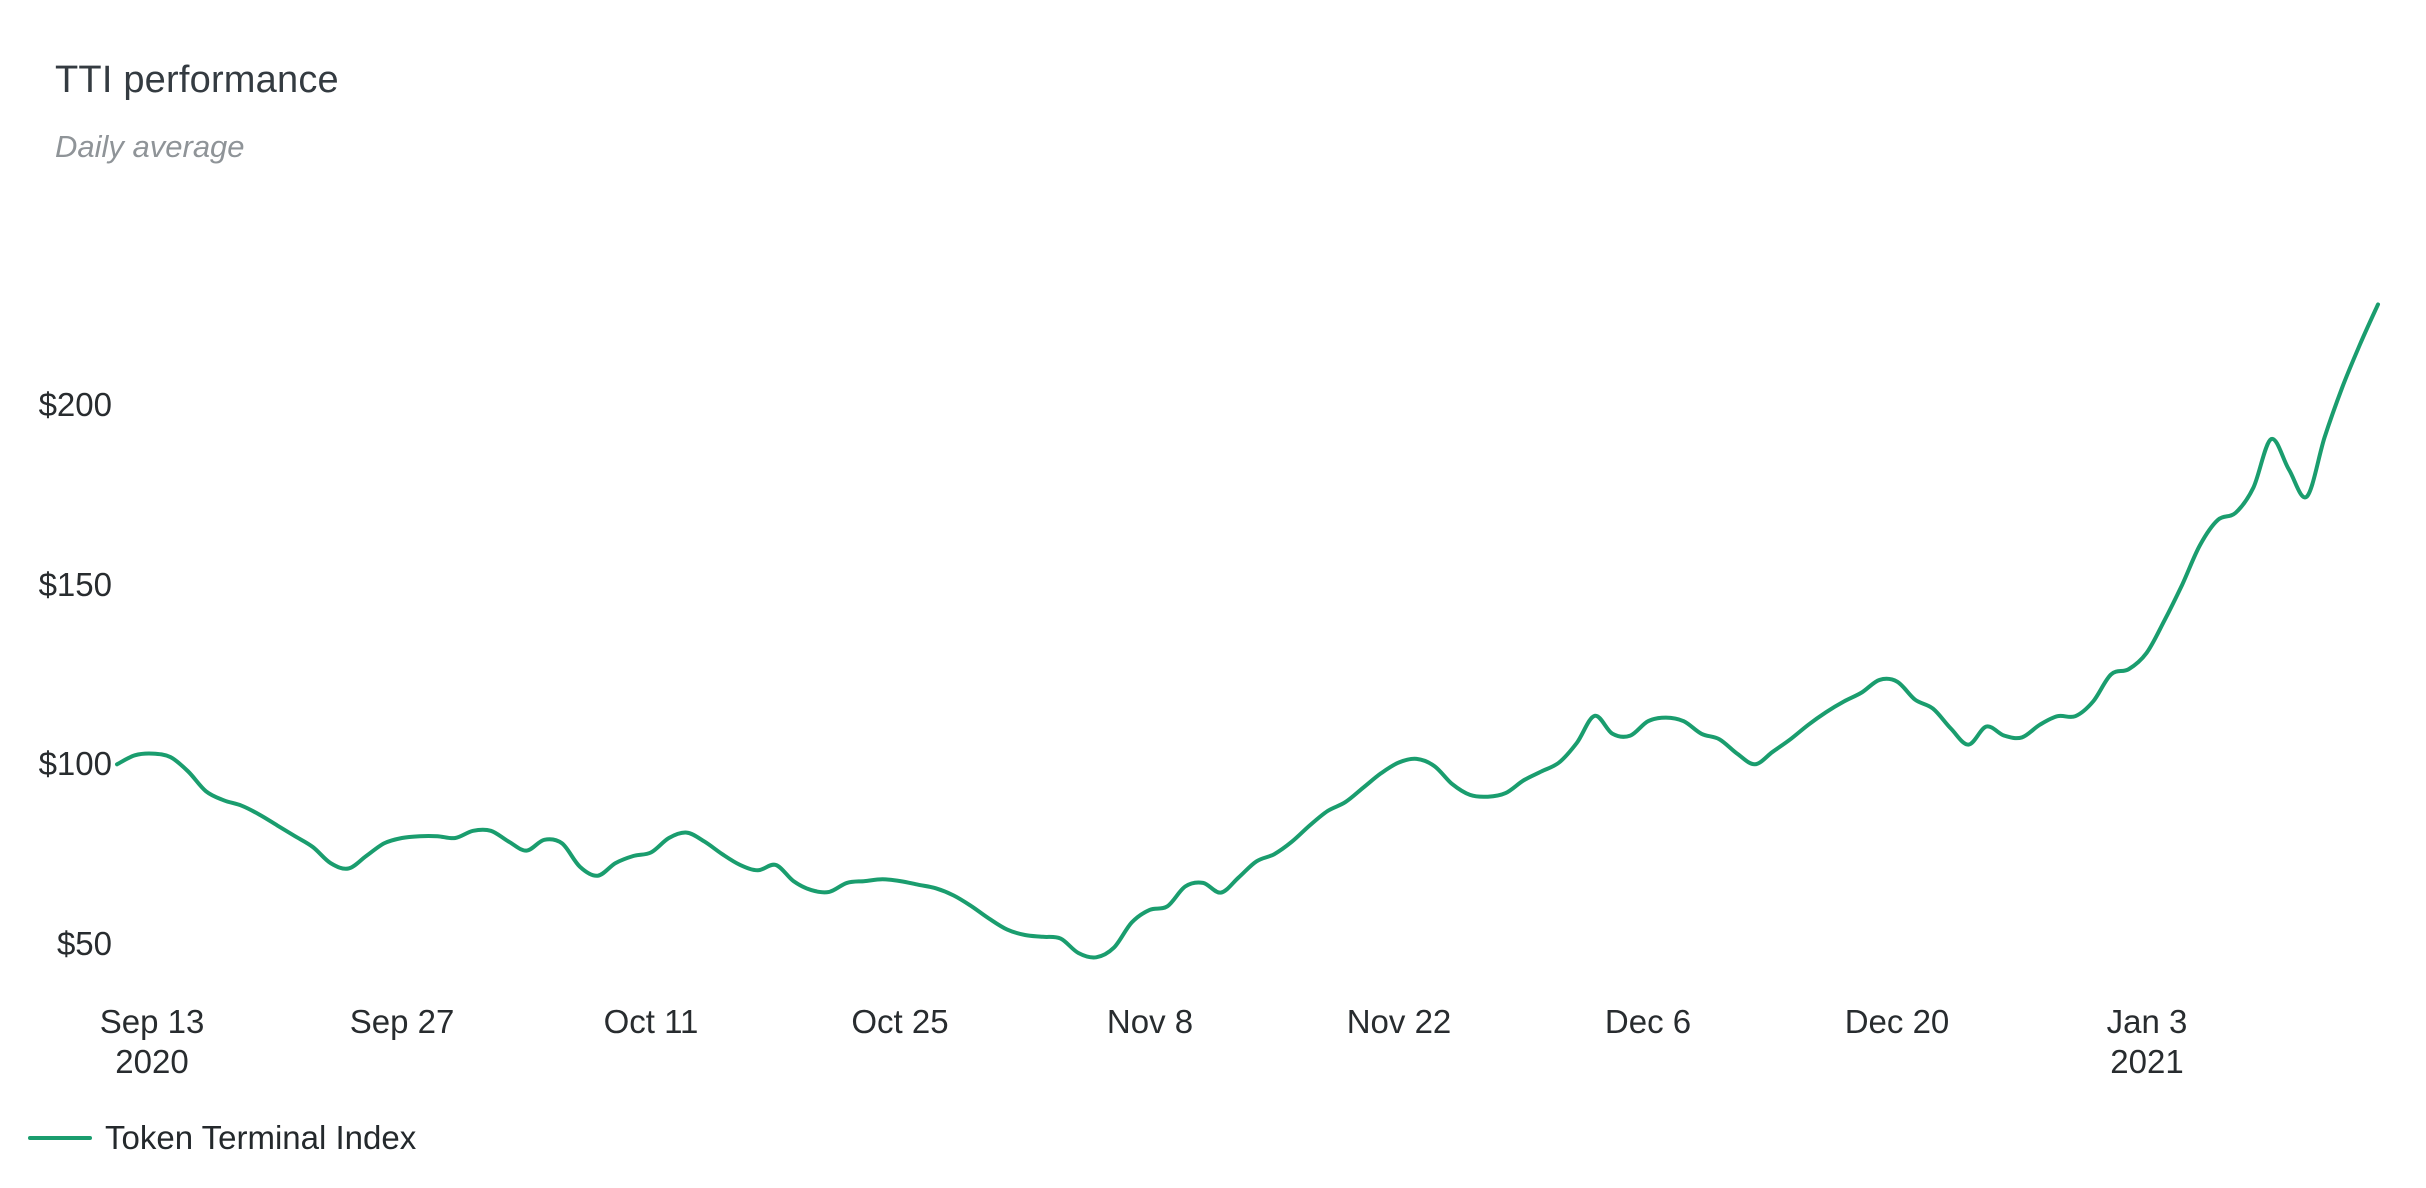 The image size is (2426, 1188). Describe the element at coordinates (75, 404) in the screenshot. I see `y-tick-200: $200` at that location.